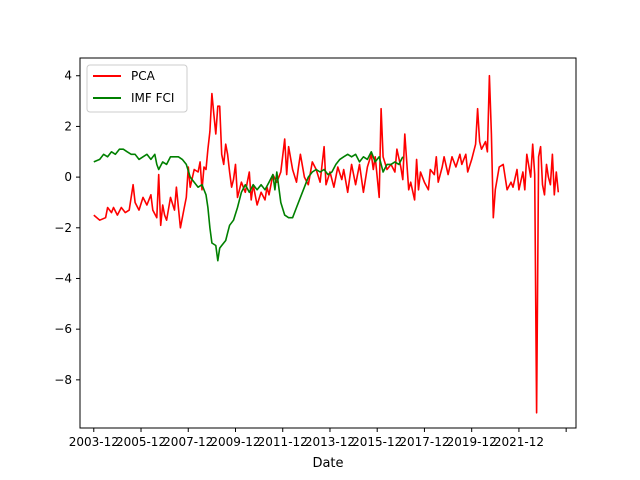 This screenshot has width=640, height=480. Describe the element at coordinates (188, 442) in the screenshot. I see `x-tick-label: 2007-12` at that location.